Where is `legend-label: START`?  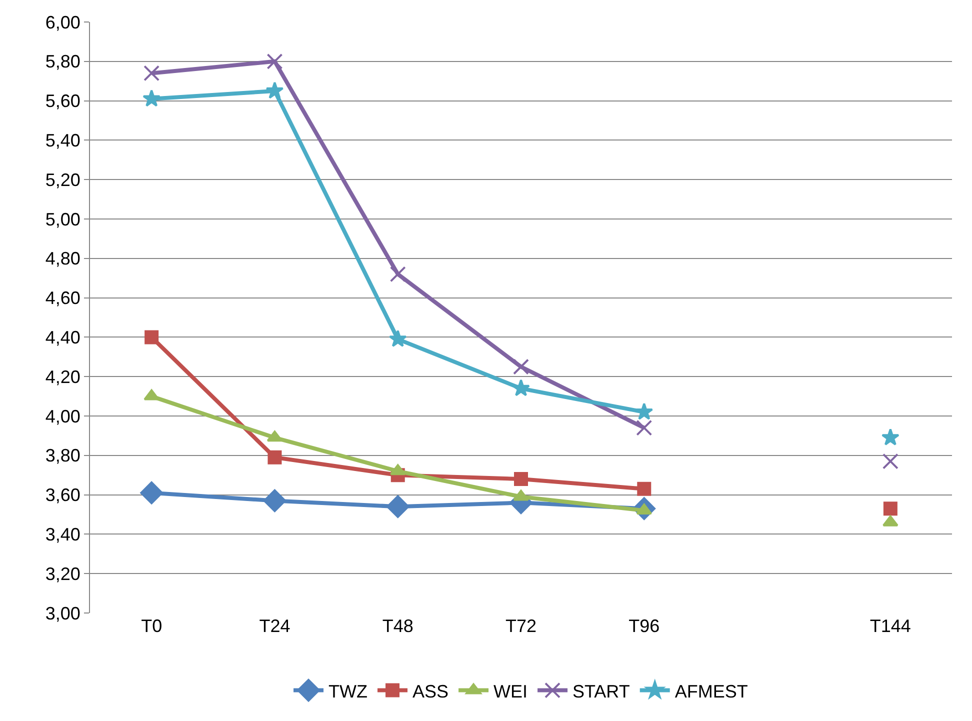
legend-label: START is located at coordinates (601, 691).